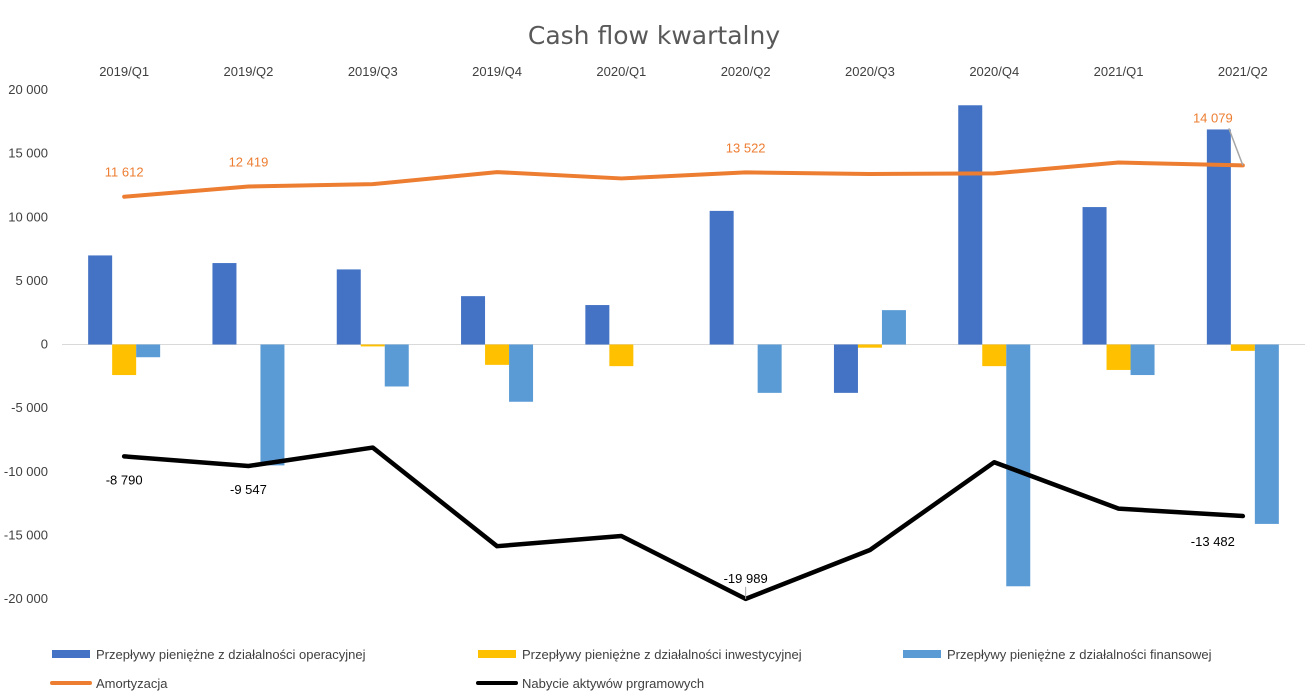 Image resolution: width=1309 pixels, height=699 pixels. I want to click on legend-label: Nabycie aktywów prgramowych, so click(613, 683).